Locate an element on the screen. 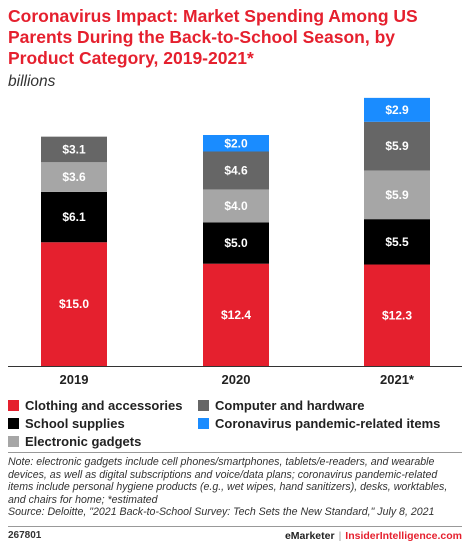  legend-item-clothing: Clothing and accessories is located at coordinates (95, 405).